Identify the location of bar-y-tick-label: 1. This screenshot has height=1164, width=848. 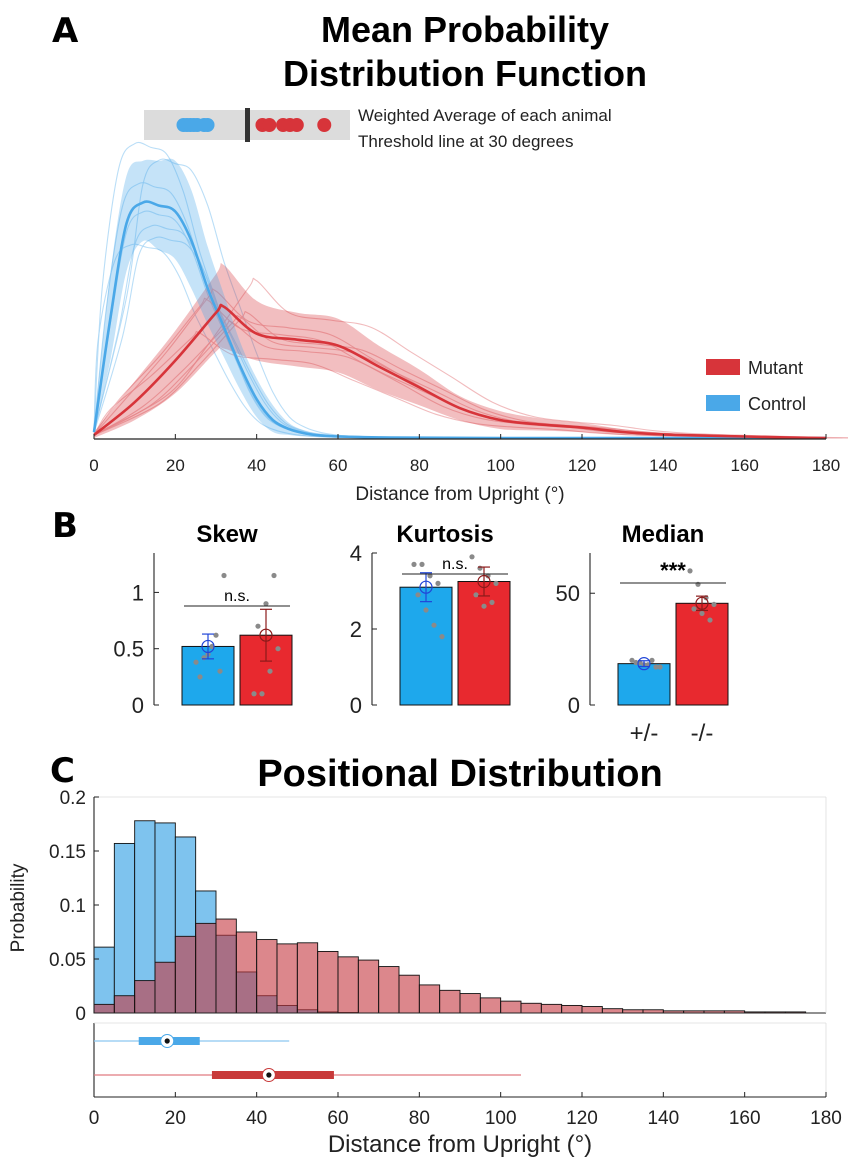
(138, 592).